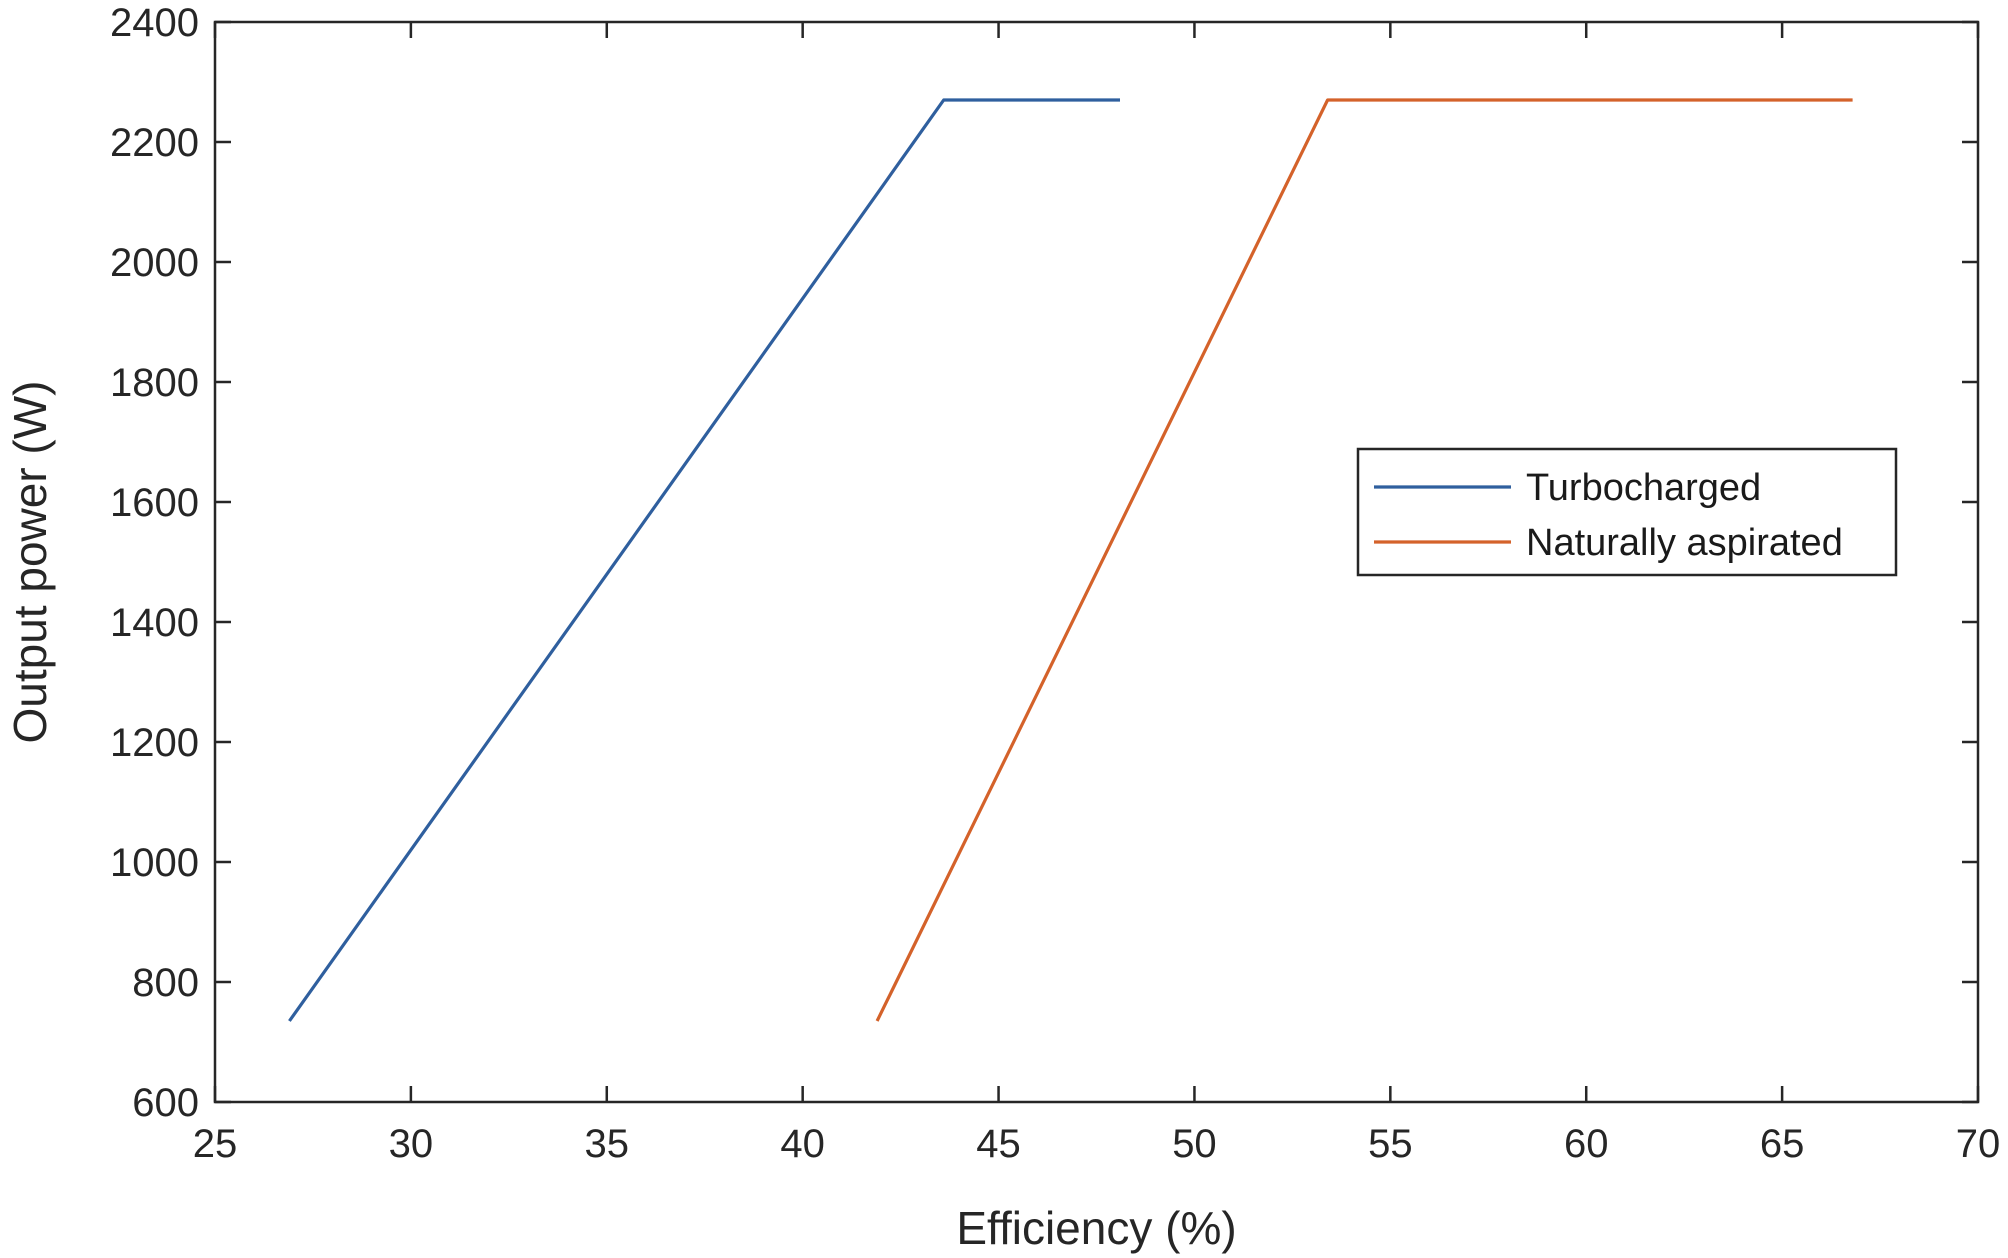  I want to click on y-tick-label: 1000, so click(154, 863).